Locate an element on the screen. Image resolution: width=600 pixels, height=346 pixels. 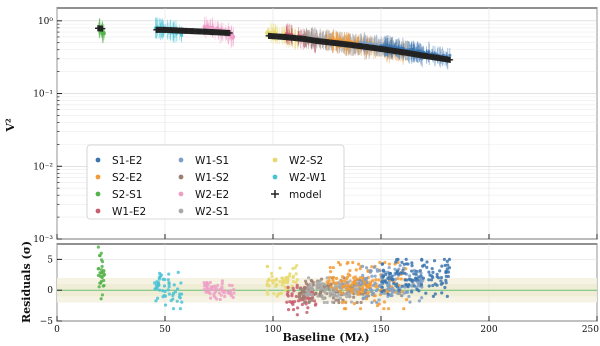
x-tick-label: 100 is located at coordinates (272, 330).